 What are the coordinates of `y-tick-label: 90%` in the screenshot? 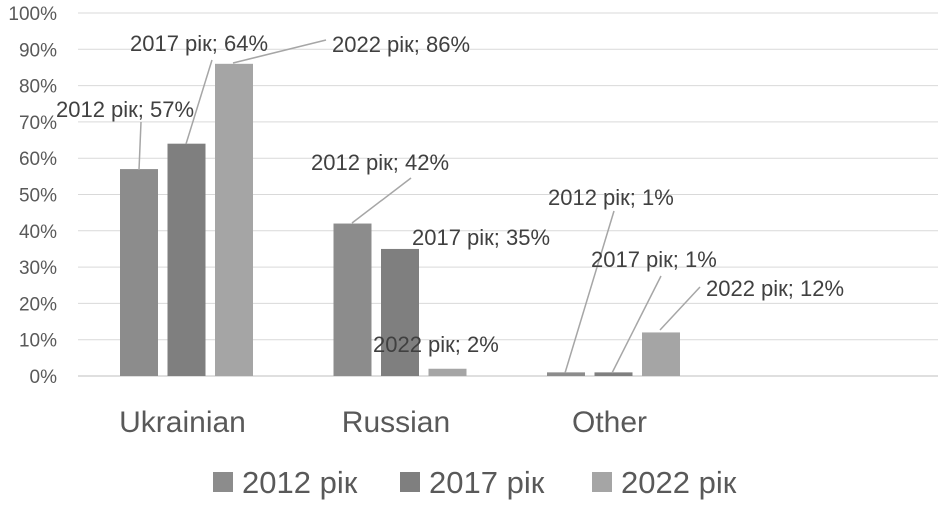 It's located at (38, 50).